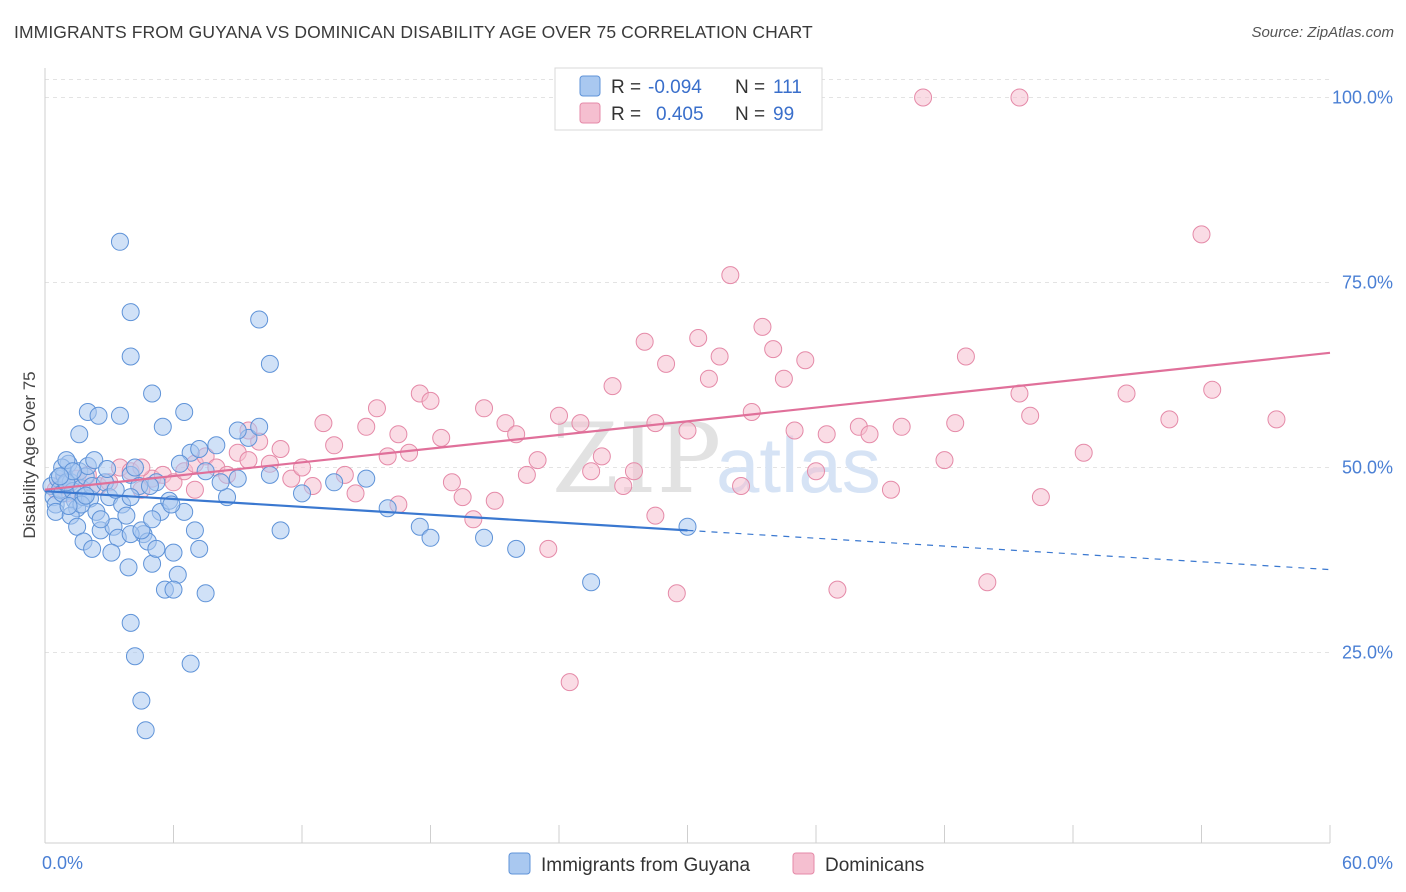 The image size is (1406, 892). Describe the element at coordinates (750, 114) in the screenshot. I see `legend-n-label-2: N =` at that location.